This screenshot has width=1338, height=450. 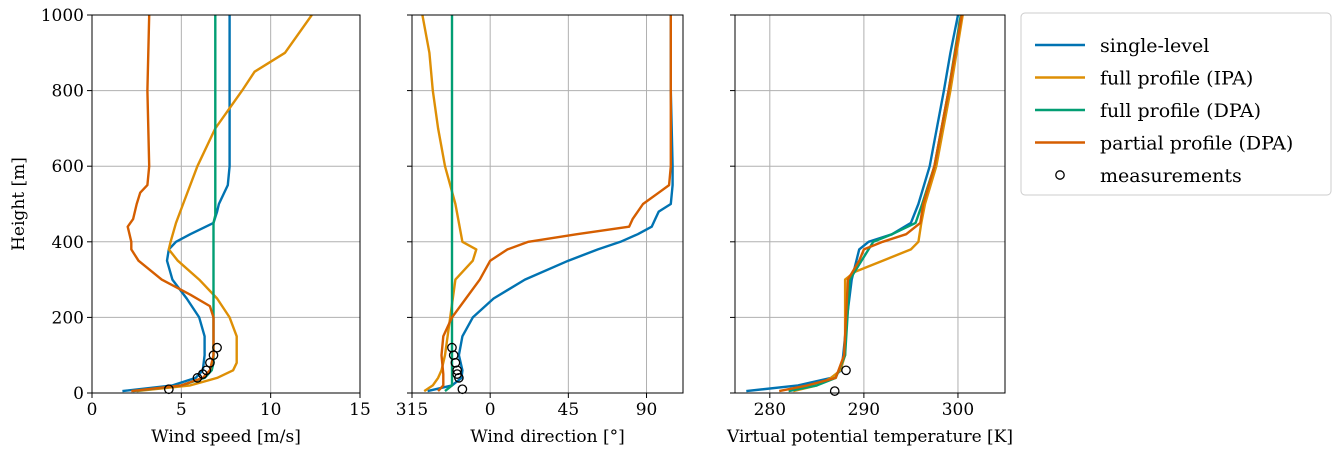 I want to click on legend-label: measurements, so click(x=1171, y=176).